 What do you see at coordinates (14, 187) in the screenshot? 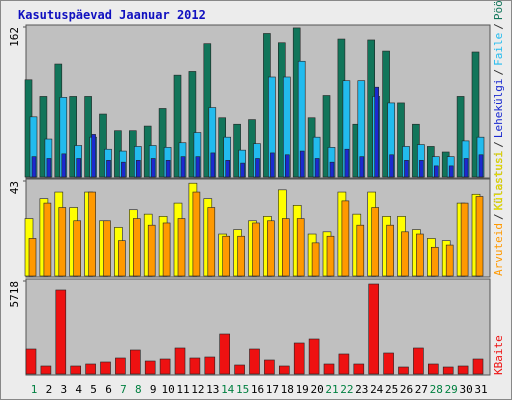
I see `y-axis-max-label: 43` at bounding box center [14, 187].